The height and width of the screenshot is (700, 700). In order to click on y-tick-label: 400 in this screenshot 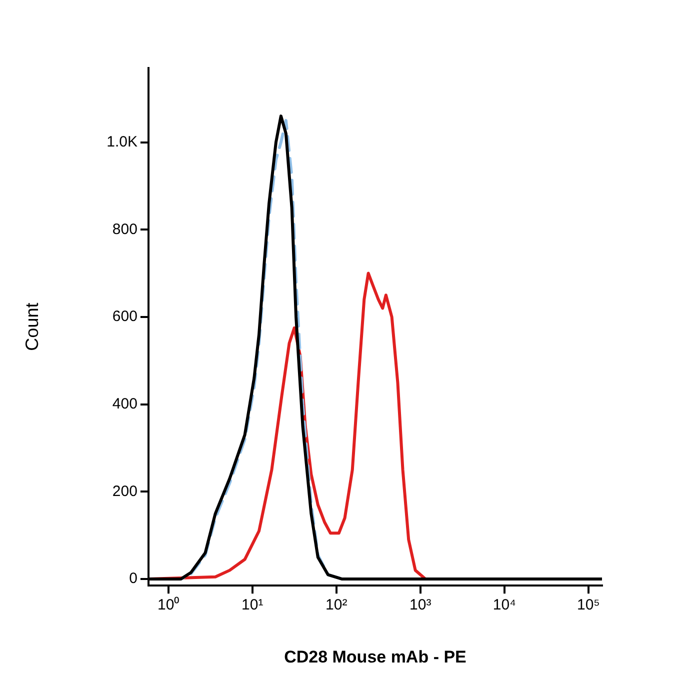, I will do `click(125, 403)`.